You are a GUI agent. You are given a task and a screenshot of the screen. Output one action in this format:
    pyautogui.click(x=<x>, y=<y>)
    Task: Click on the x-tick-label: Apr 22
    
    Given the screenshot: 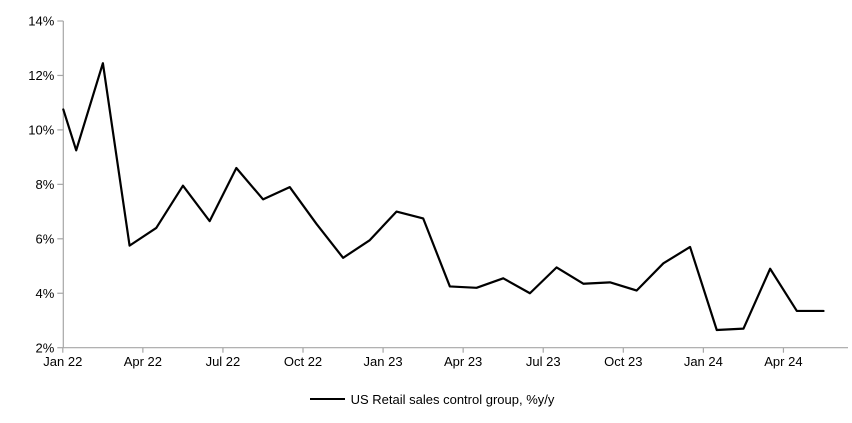 What is the action you would take?
    pyautogui.click(x=143, y=361)
    